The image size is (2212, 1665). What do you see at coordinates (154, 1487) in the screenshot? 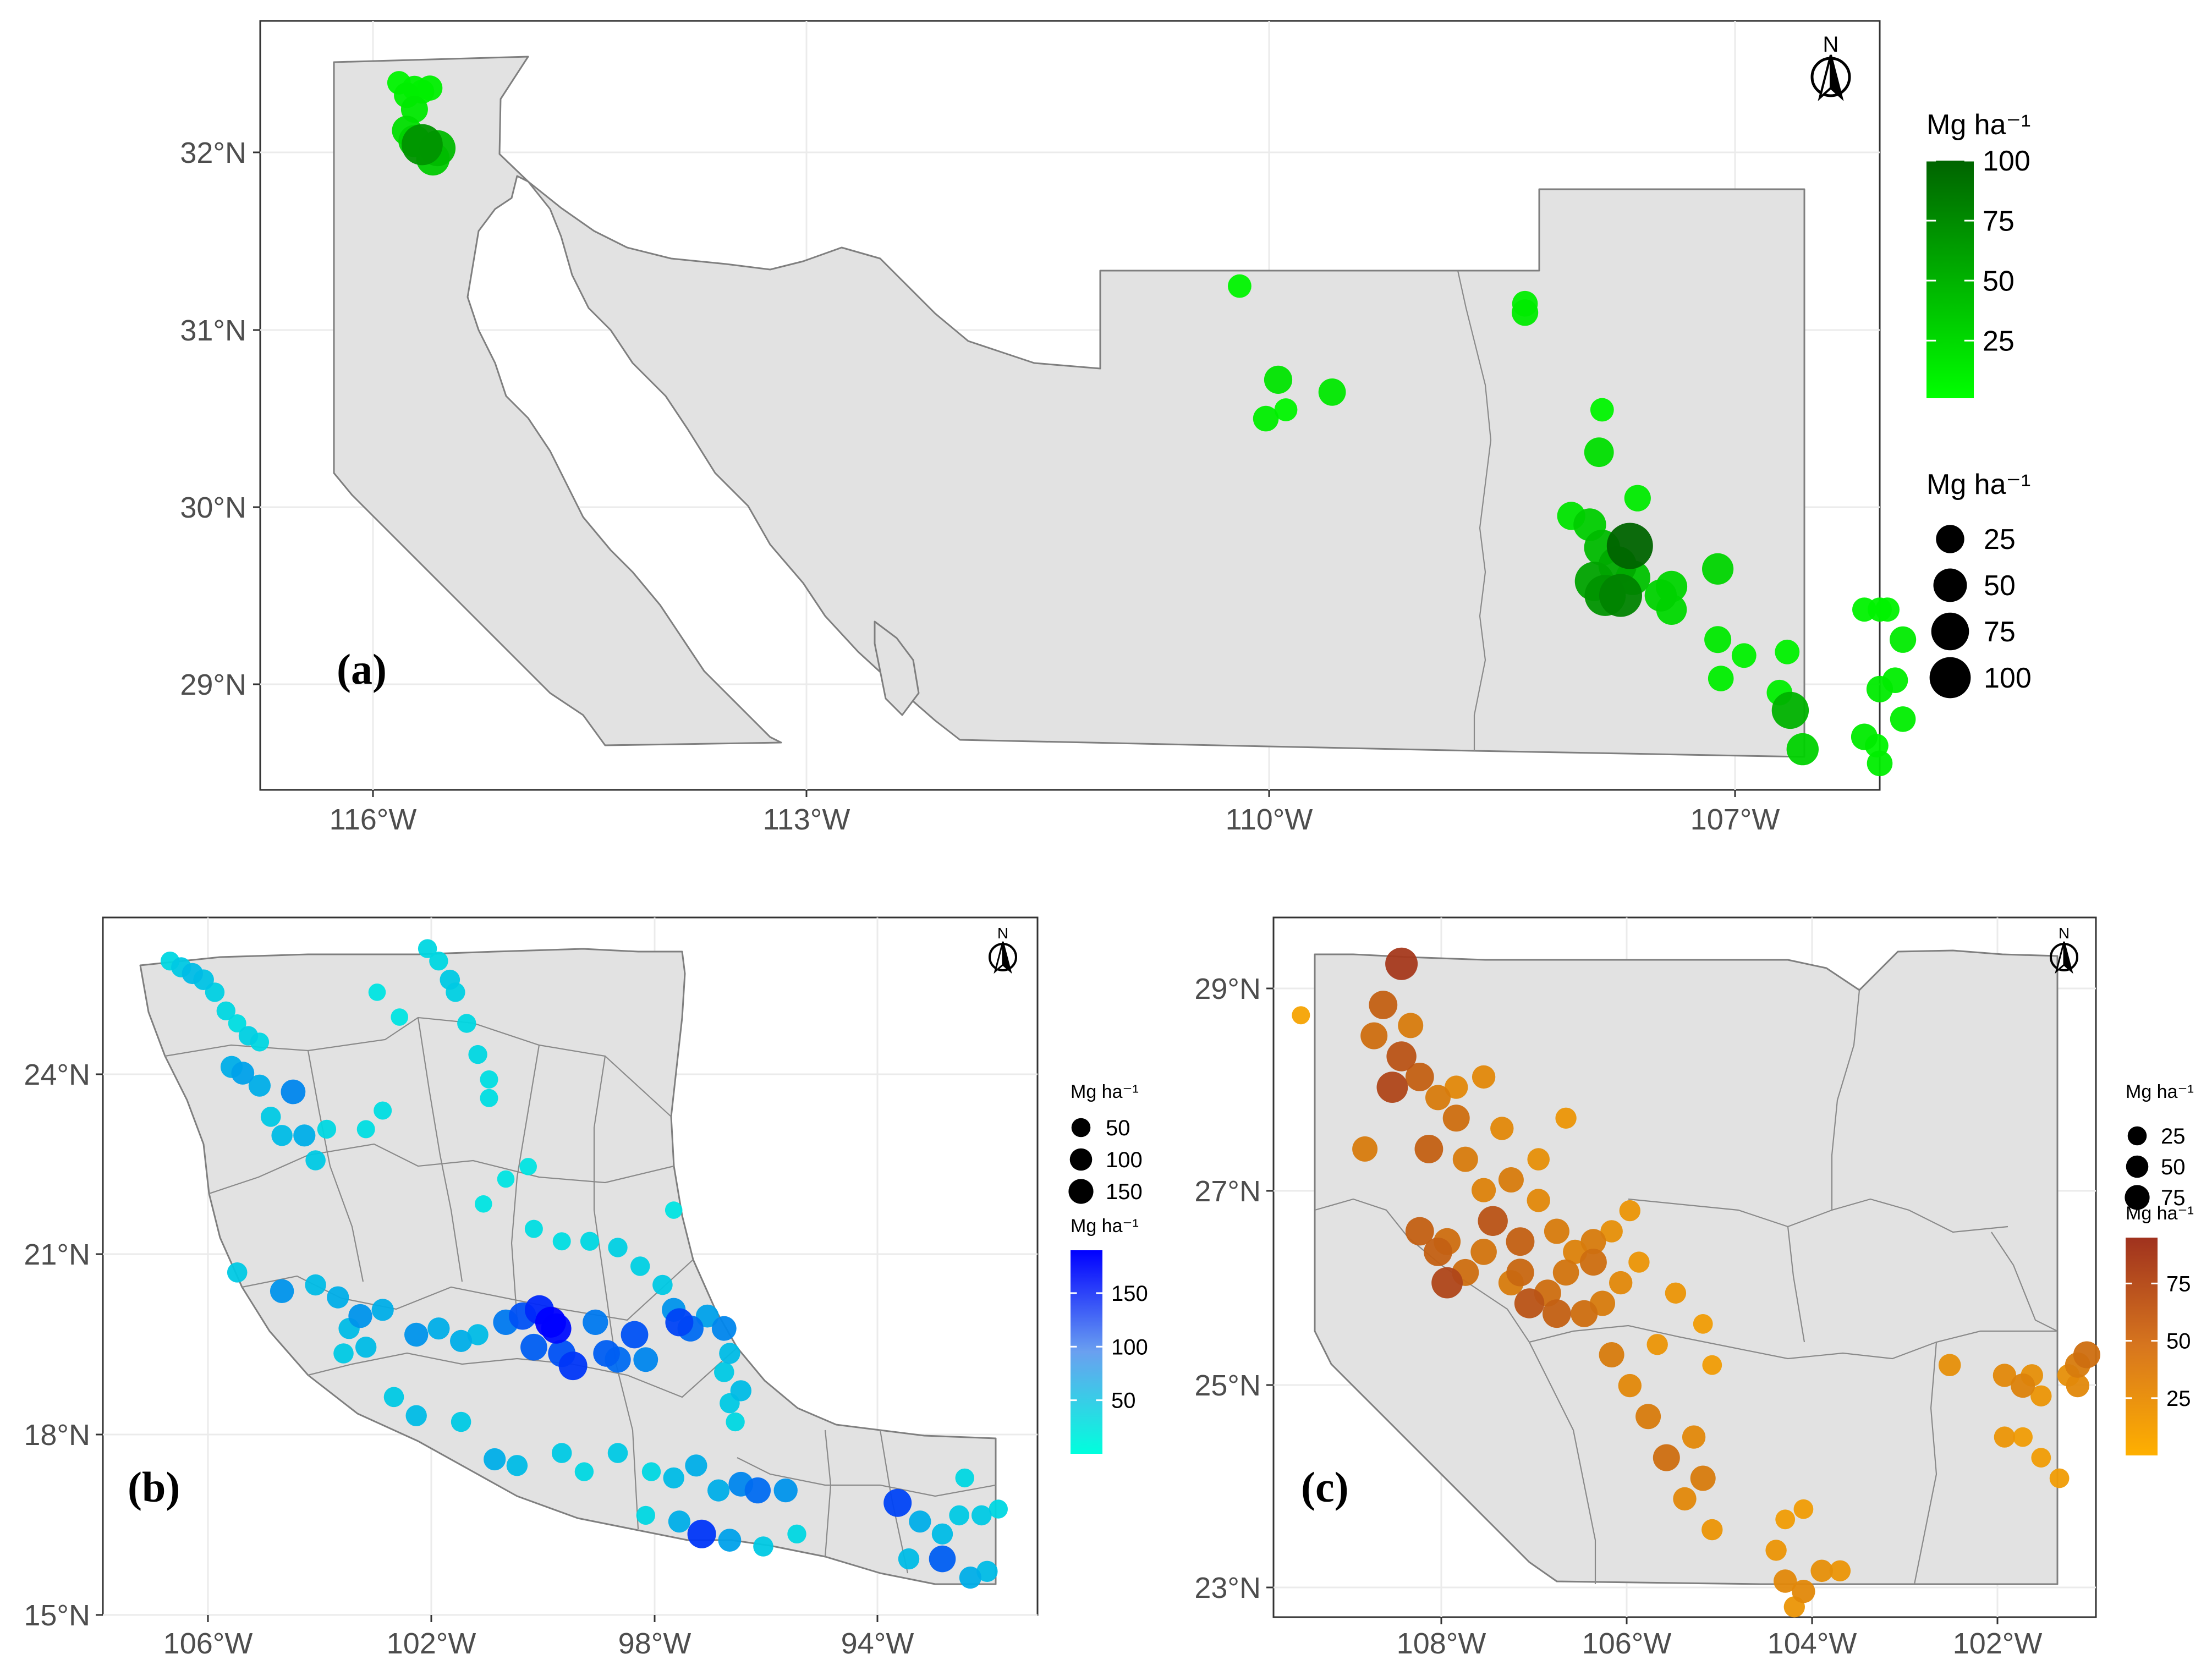
I see `panel-b-label: (b)` at bounding box center [154, 1487].